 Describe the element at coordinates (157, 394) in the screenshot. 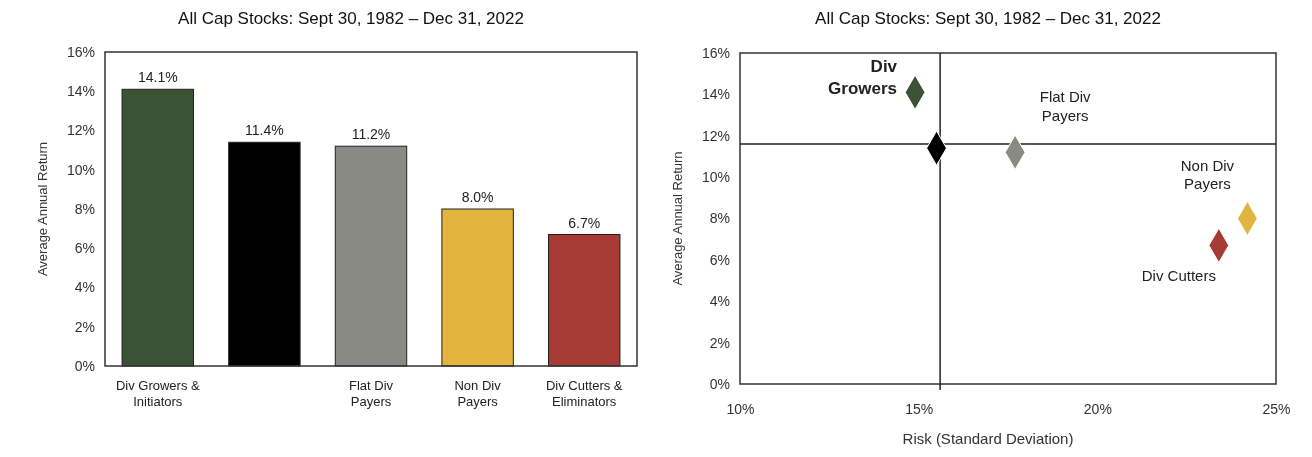

I see `x-tick-label: Div Growers & Initiators` at that location.